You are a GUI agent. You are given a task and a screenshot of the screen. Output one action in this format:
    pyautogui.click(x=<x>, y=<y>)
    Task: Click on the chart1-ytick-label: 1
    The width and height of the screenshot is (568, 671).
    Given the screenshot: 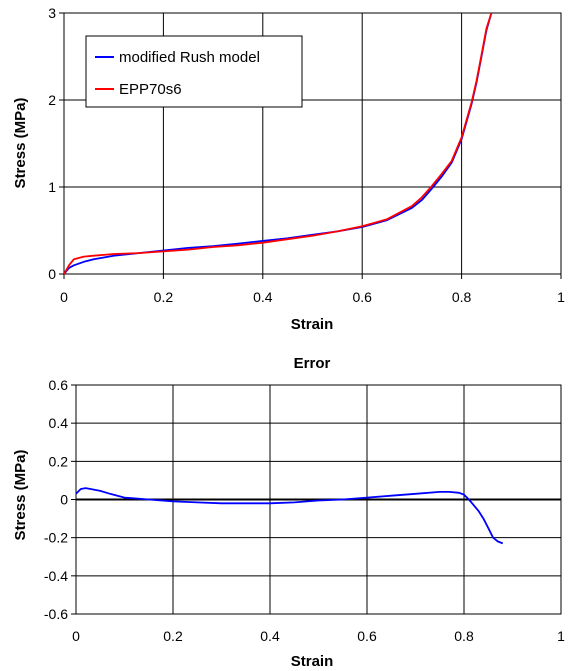 What is the action you would take?
    pyautogui.click(x=52, y=187)
    